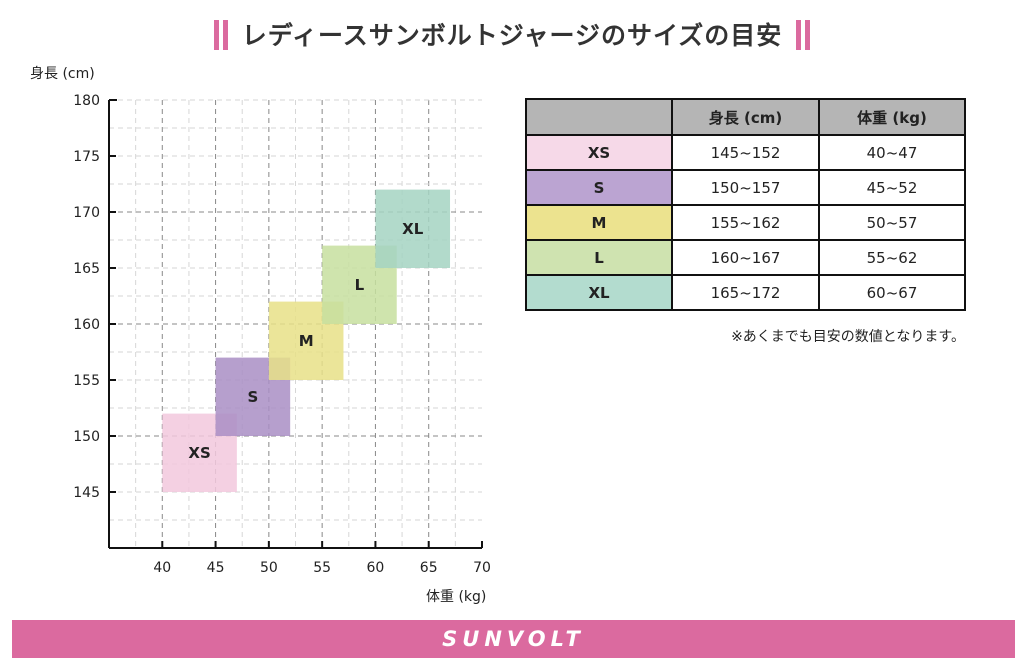 The image size is (1024, 670). I want to click on table-header-row: 身長 (cm) 体重 (kg), so click(745, 117).